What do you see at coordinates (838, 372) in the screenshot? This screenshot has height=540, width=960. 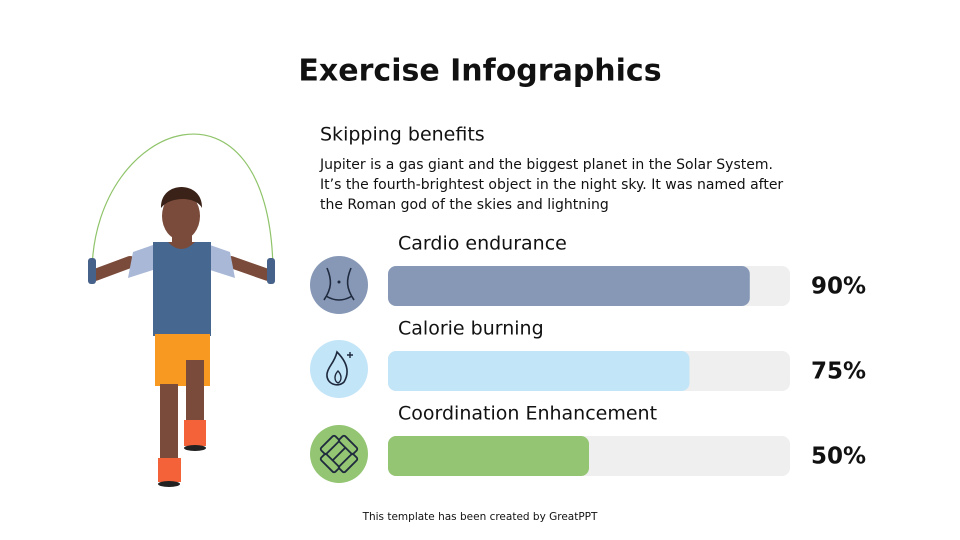 I see `value-label: 75%` at bounding box center [838, 372].